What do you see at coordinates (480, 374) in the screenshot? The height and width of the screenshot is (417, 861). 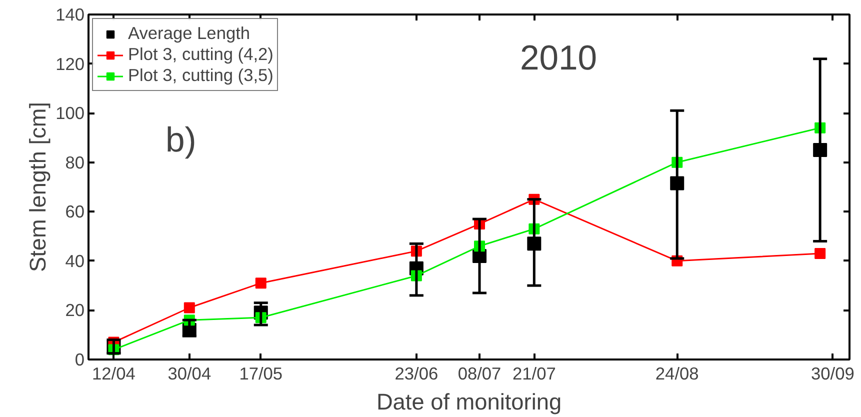 I see `x-tick-label: 08/07` at bounding box center [480, 374].